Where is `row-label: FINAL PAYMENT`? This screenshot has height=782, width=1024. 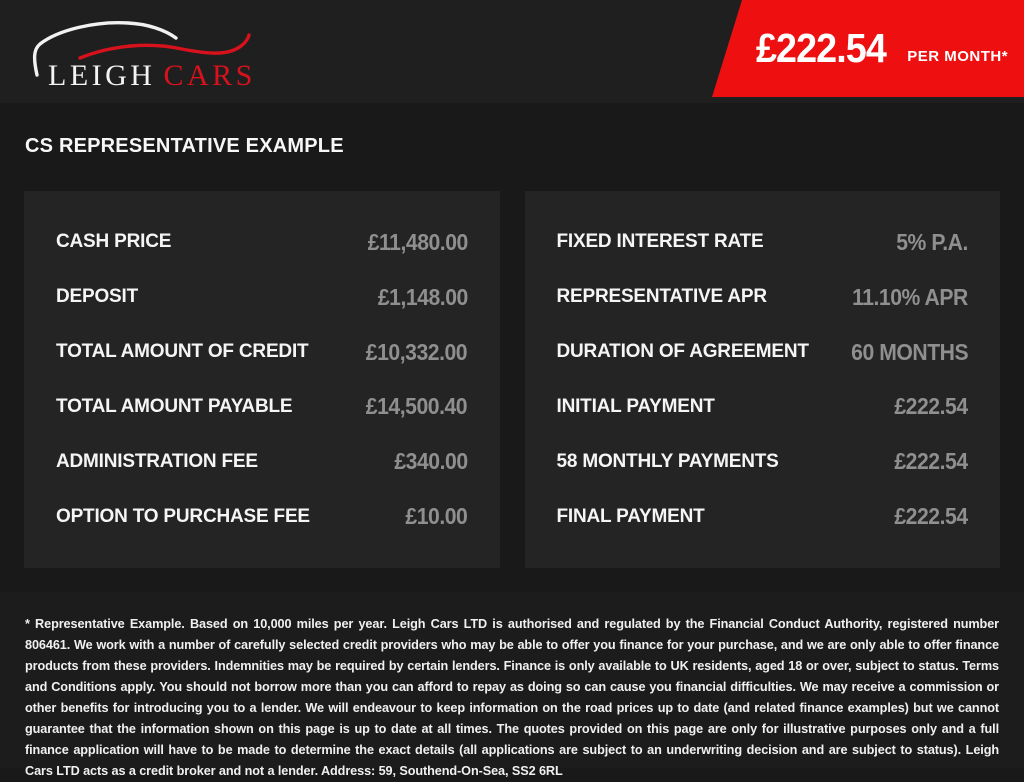
row-label: FINAL PAYMENT is located at coordinates (630, 516).